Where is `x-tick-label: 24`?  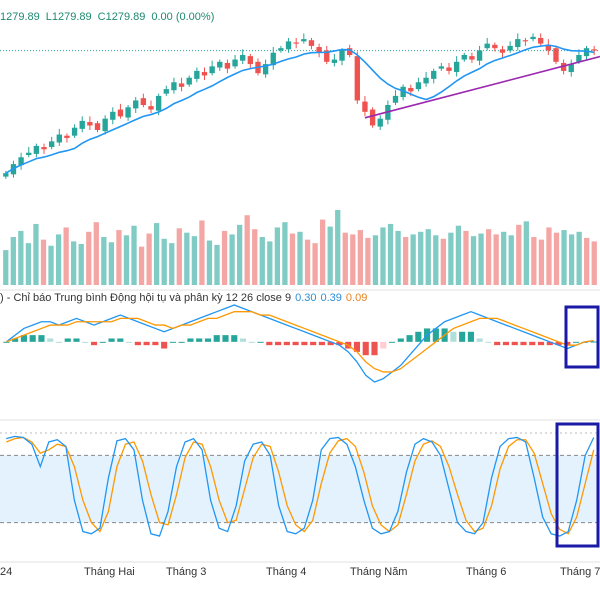 x-tick-label: 24 is located at coordinates (6, 572).